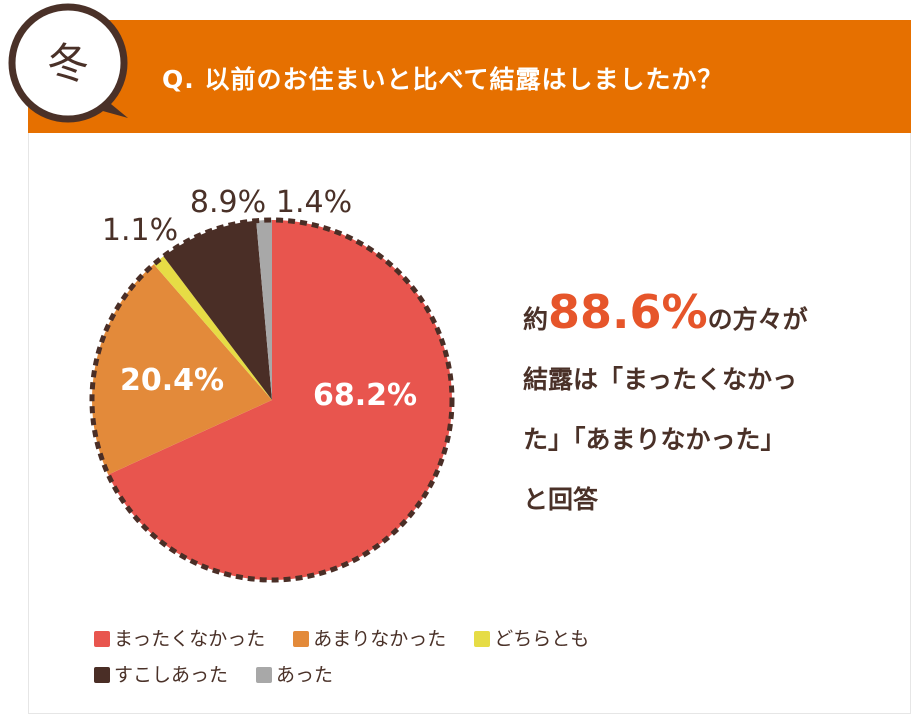 Image resolution: width=911 pixels, height=717 pixels. I want to click on summary-text: 約88.6%の方々が 結露は「まったくなかっ た」「あまりなかった」 と回答, so click(665, 406).